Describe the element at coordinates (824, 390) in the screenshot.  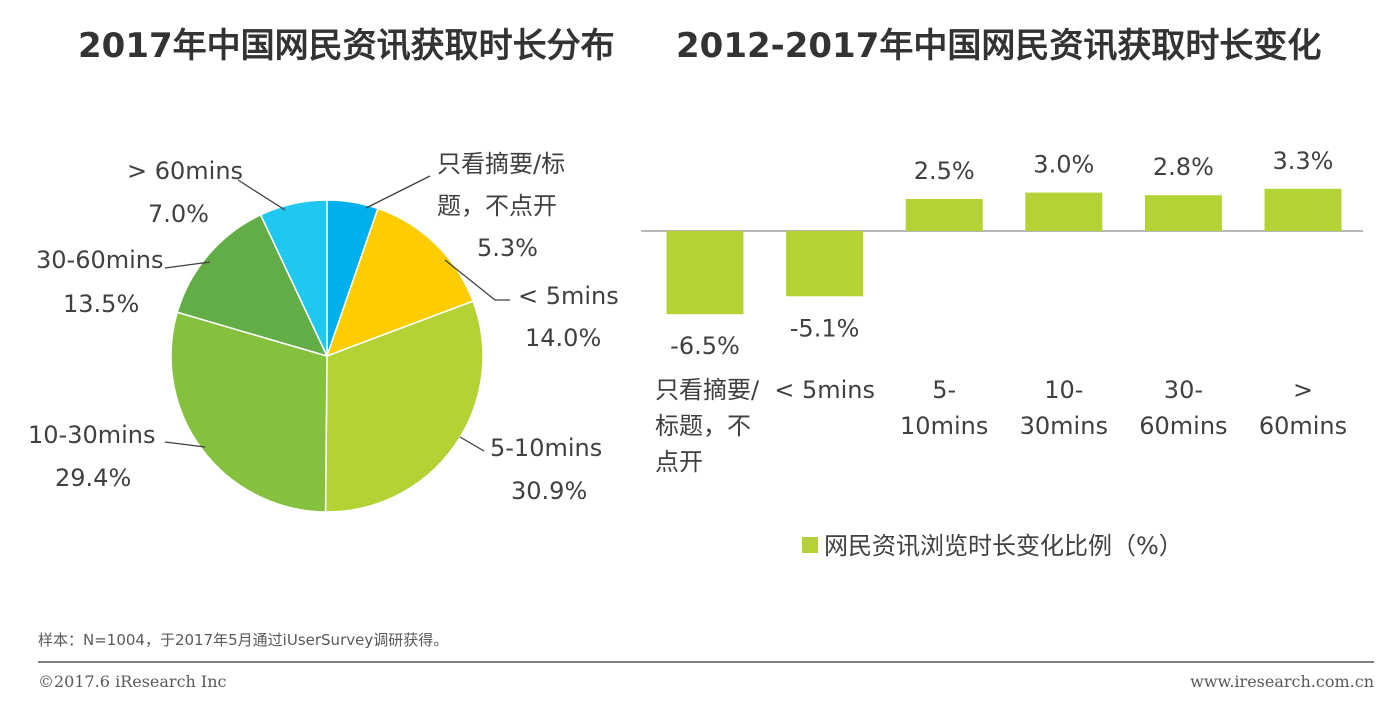
I see `bar-category-label-1: < 5mins` at that location.